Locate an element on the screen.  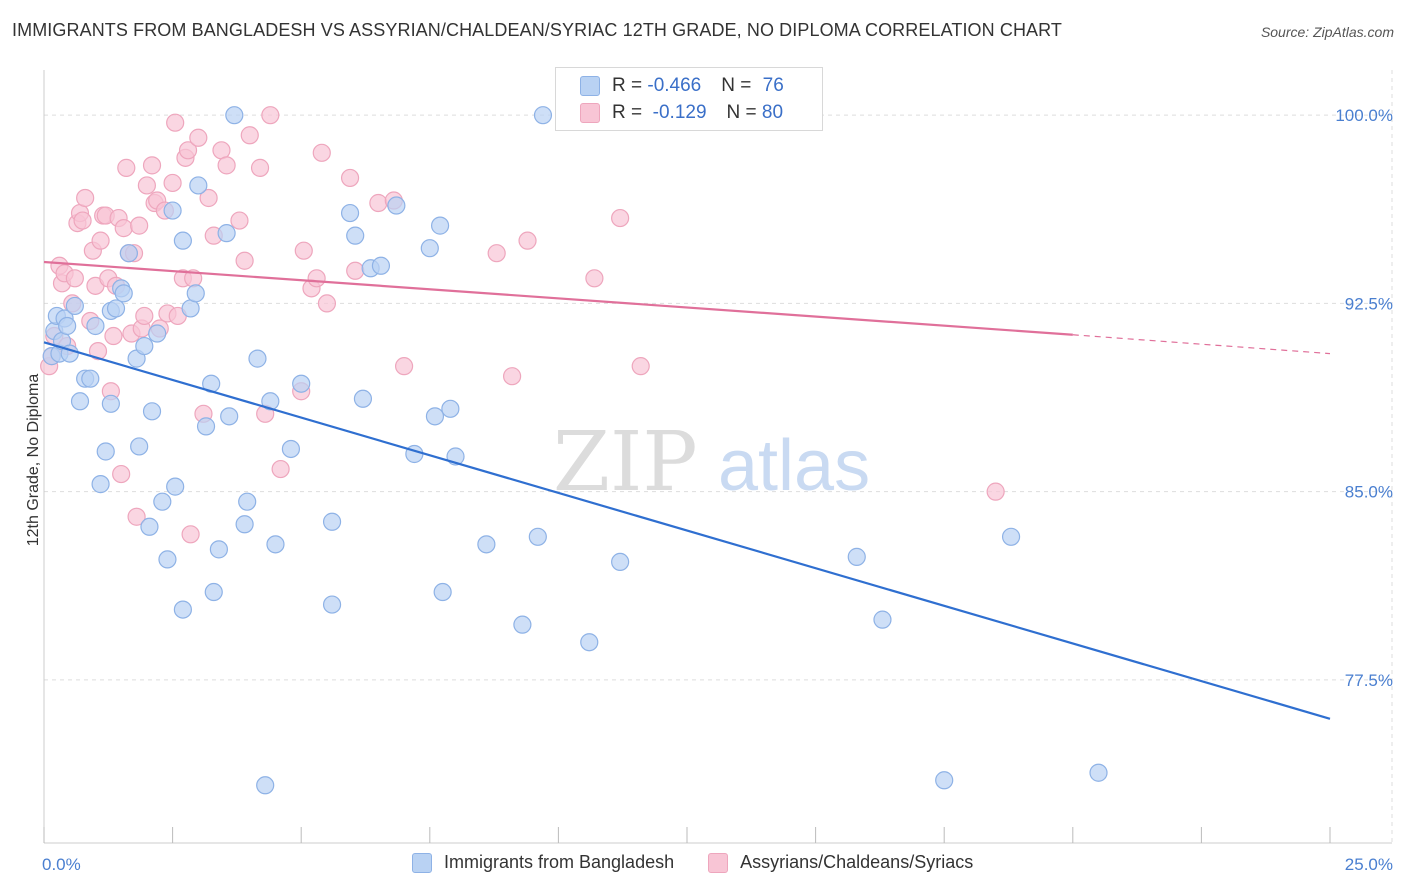
trend-line-assyrian-extension is located at coordinates (1201, 344).